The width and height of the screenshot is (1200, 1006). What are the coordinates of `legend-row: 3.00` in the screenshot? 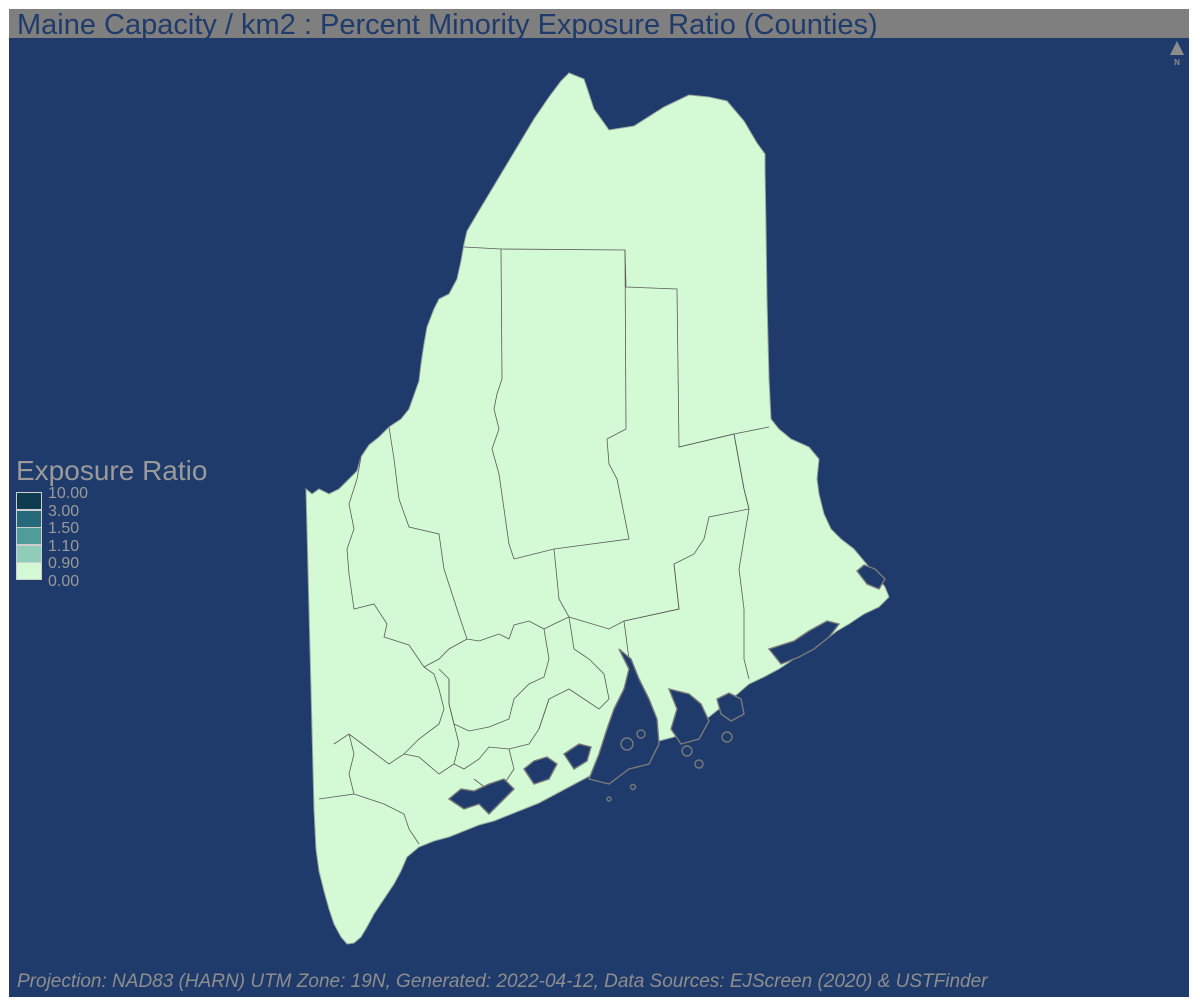 It's located at (111, 515).